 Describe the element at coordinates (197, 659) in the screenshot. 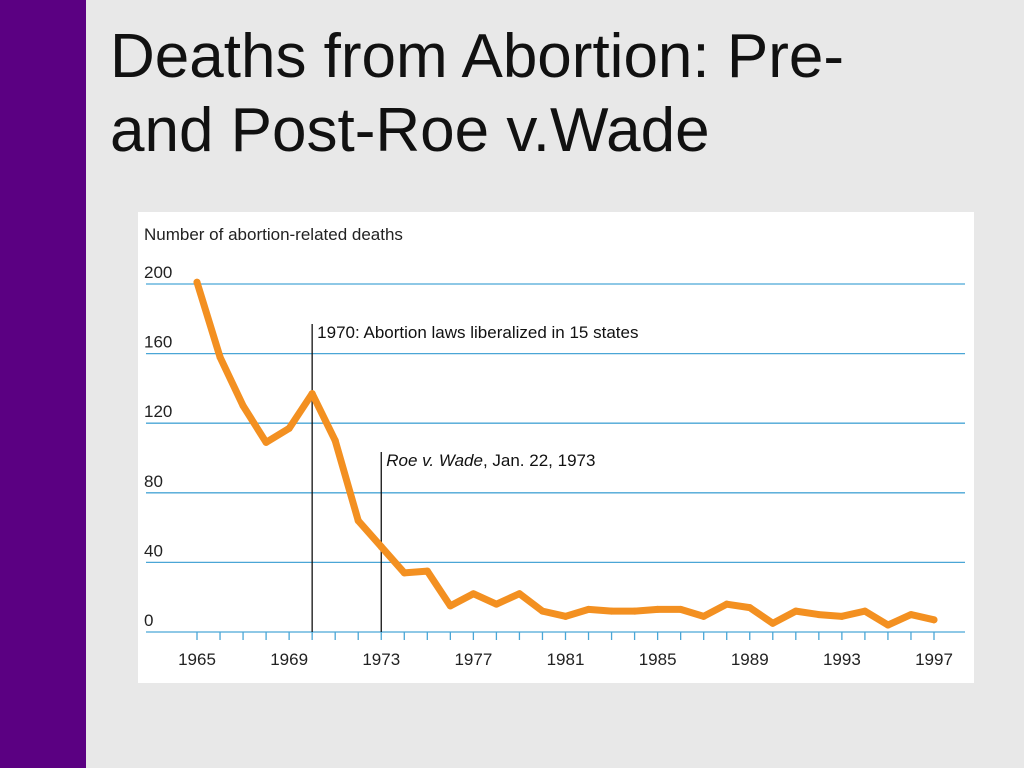

I see `x-tick-label: 1965` at that location.